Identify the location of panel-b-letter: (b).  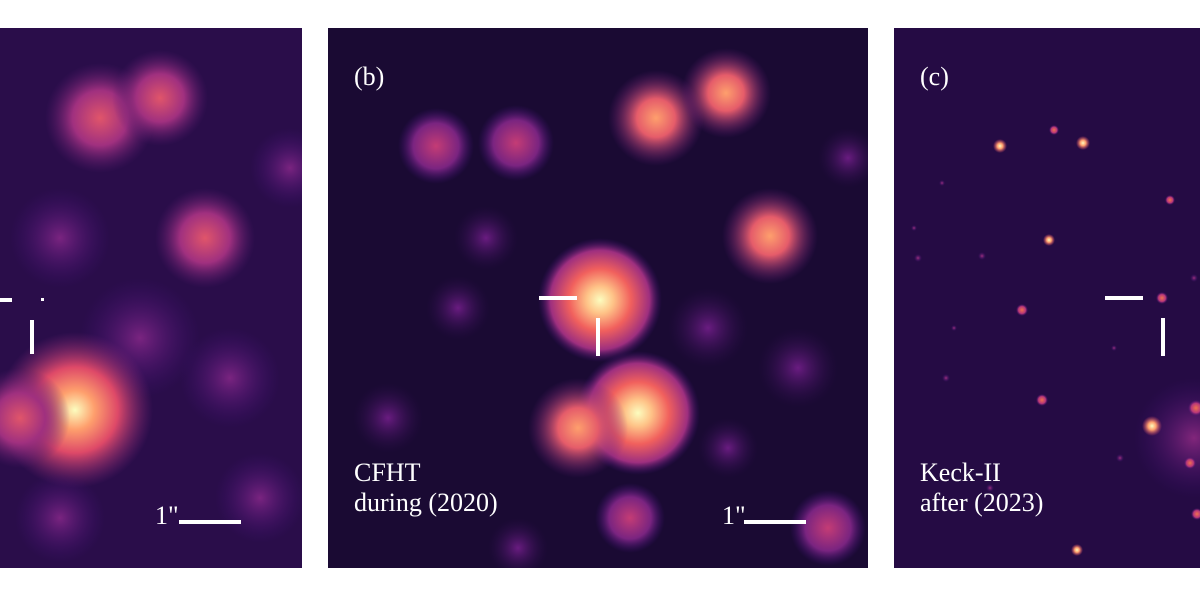
(369, 76).